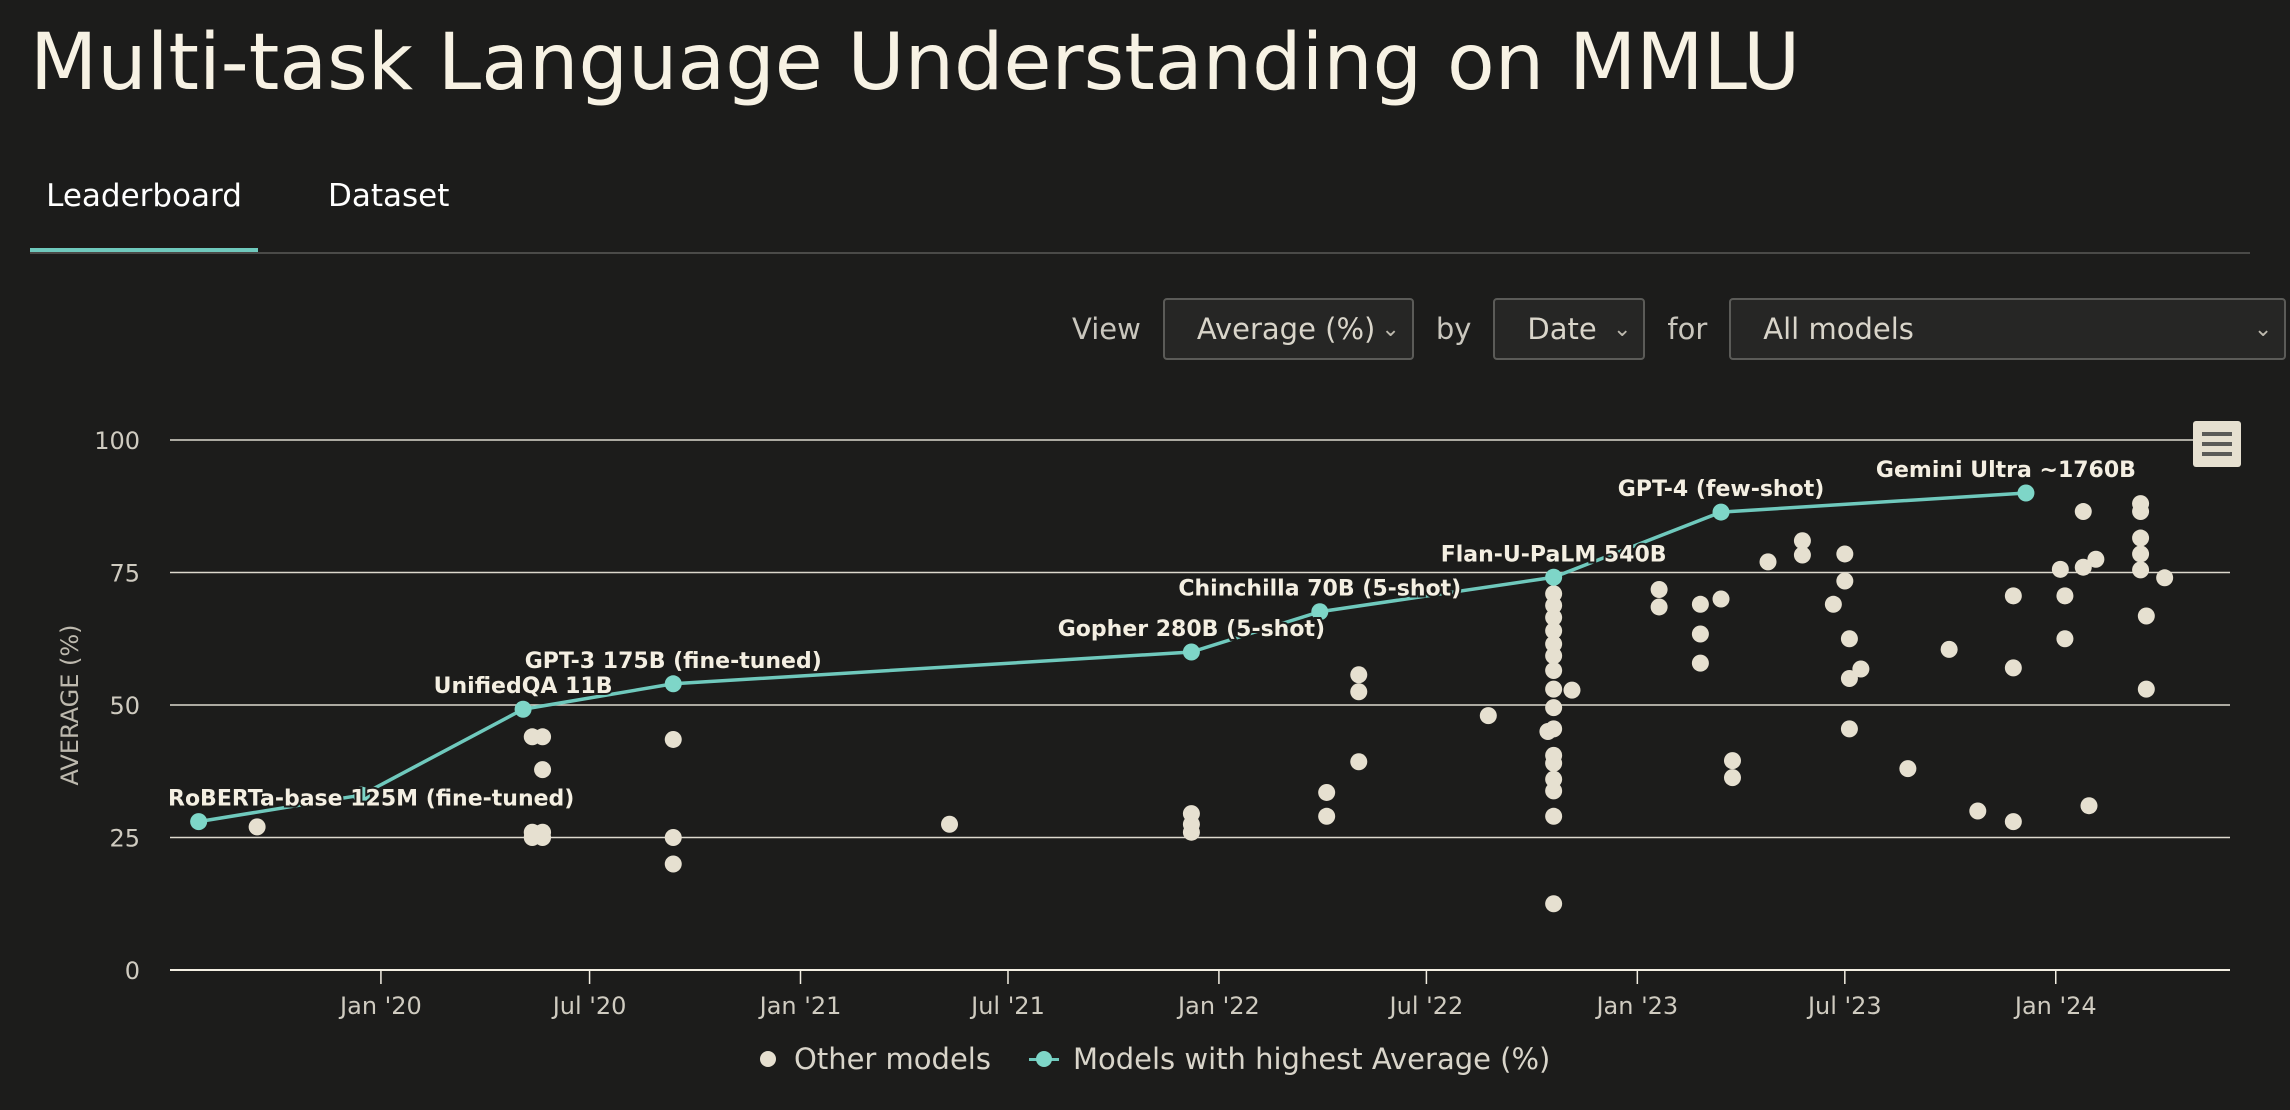 The image size is (2290, 1110). I want to click on model-filter-select: All models ⌄, so click(2008, 329).